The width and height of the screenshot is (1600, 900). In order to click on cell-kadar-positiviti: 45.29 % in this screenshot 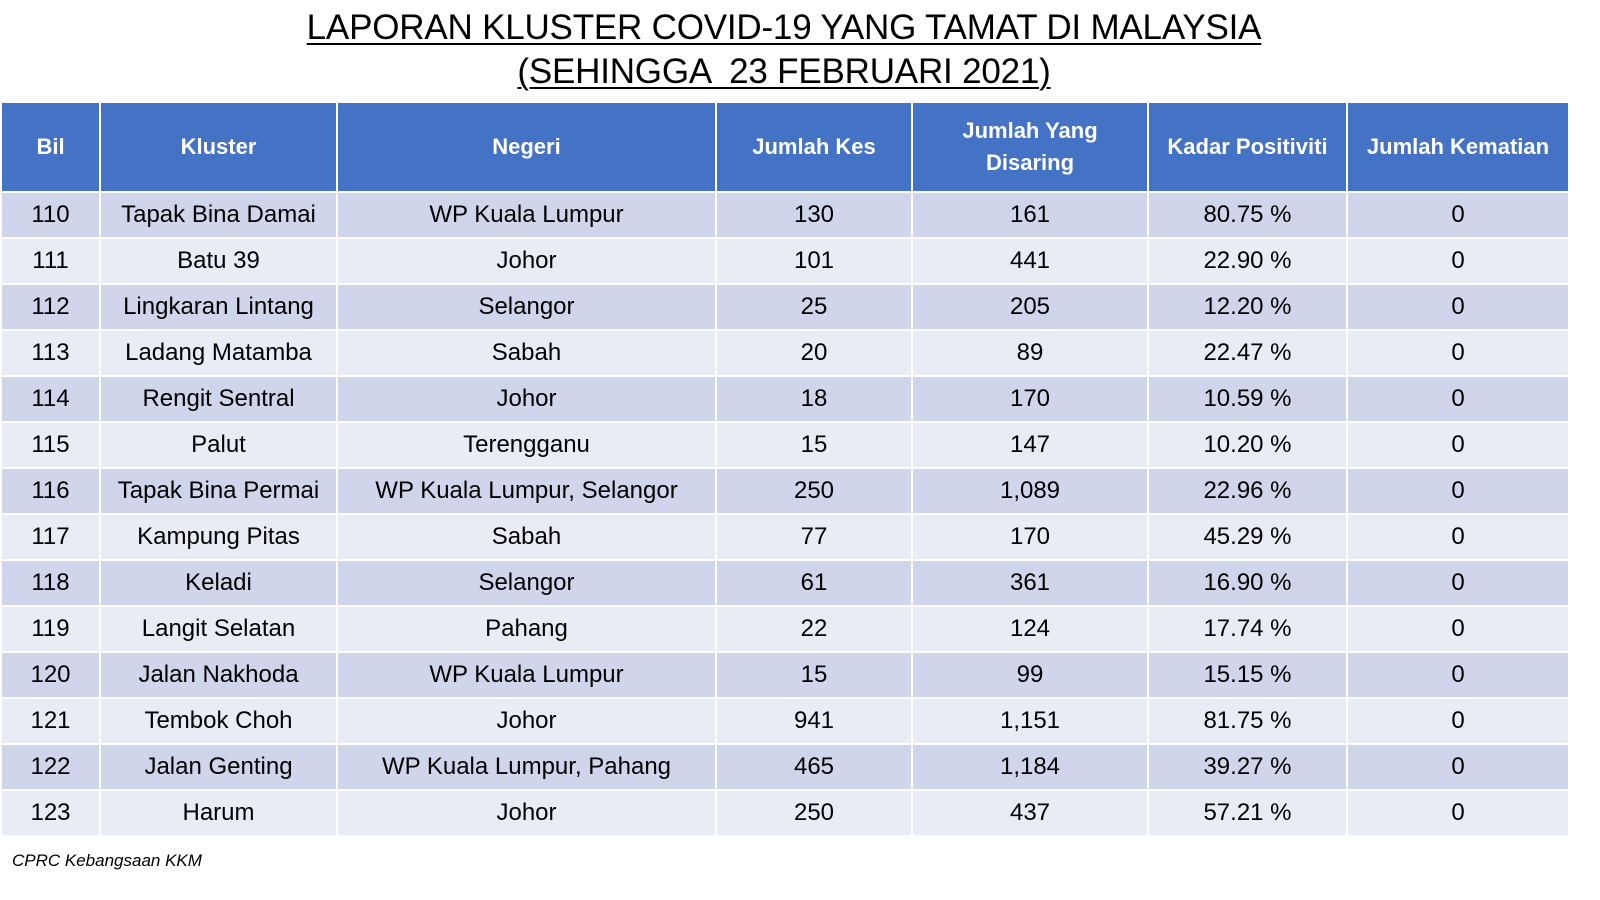, I will do `click(1247, 537)`.